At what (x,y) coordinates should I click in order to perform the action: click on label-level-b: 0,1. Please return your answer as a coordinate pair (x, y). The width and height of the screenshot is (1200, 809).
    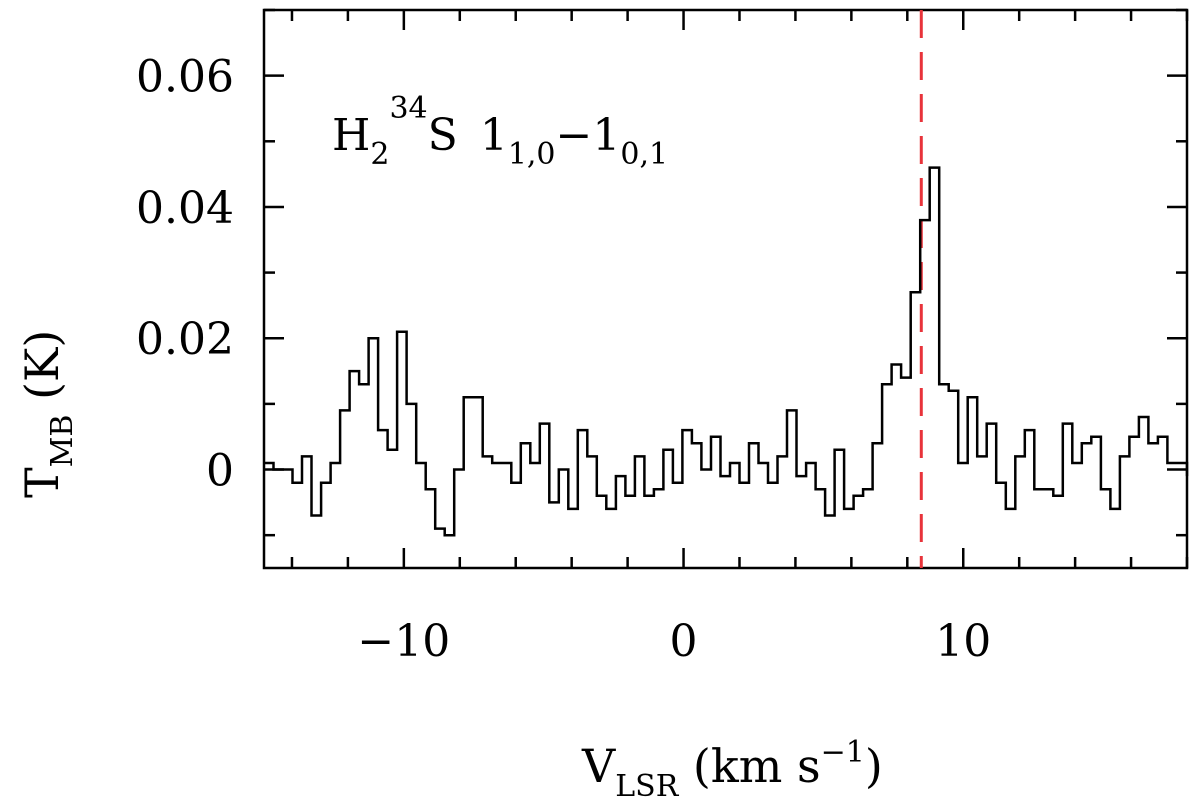
    Looking at the image, I should click on (644, 154).